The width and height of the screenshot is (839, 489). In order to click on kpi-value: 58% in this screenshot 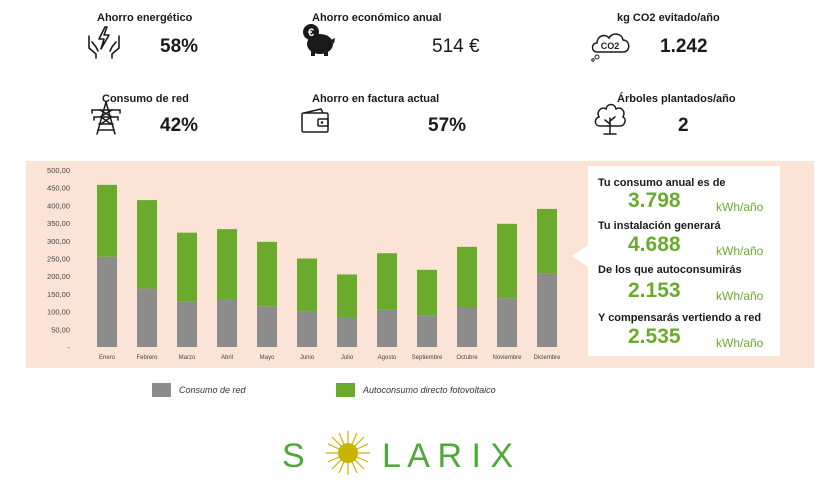, I will do `click(179, 46)`.